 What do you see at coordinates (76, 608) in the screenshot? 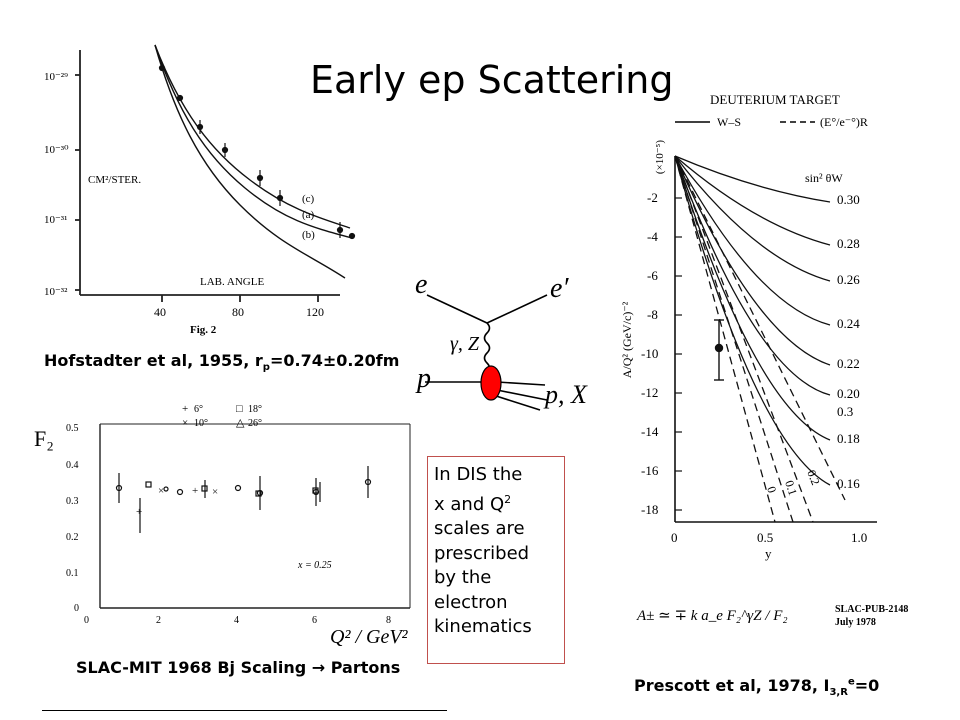
I see `slac-ytick: 0` at bounding box center [76, 608].